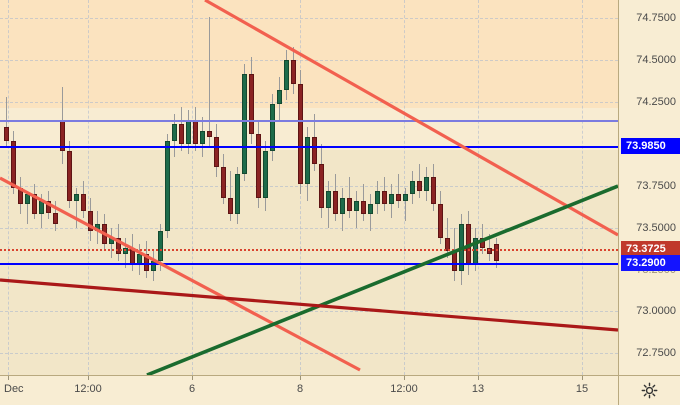  I want to click on time-tick-label: 6, so click(192, 389).